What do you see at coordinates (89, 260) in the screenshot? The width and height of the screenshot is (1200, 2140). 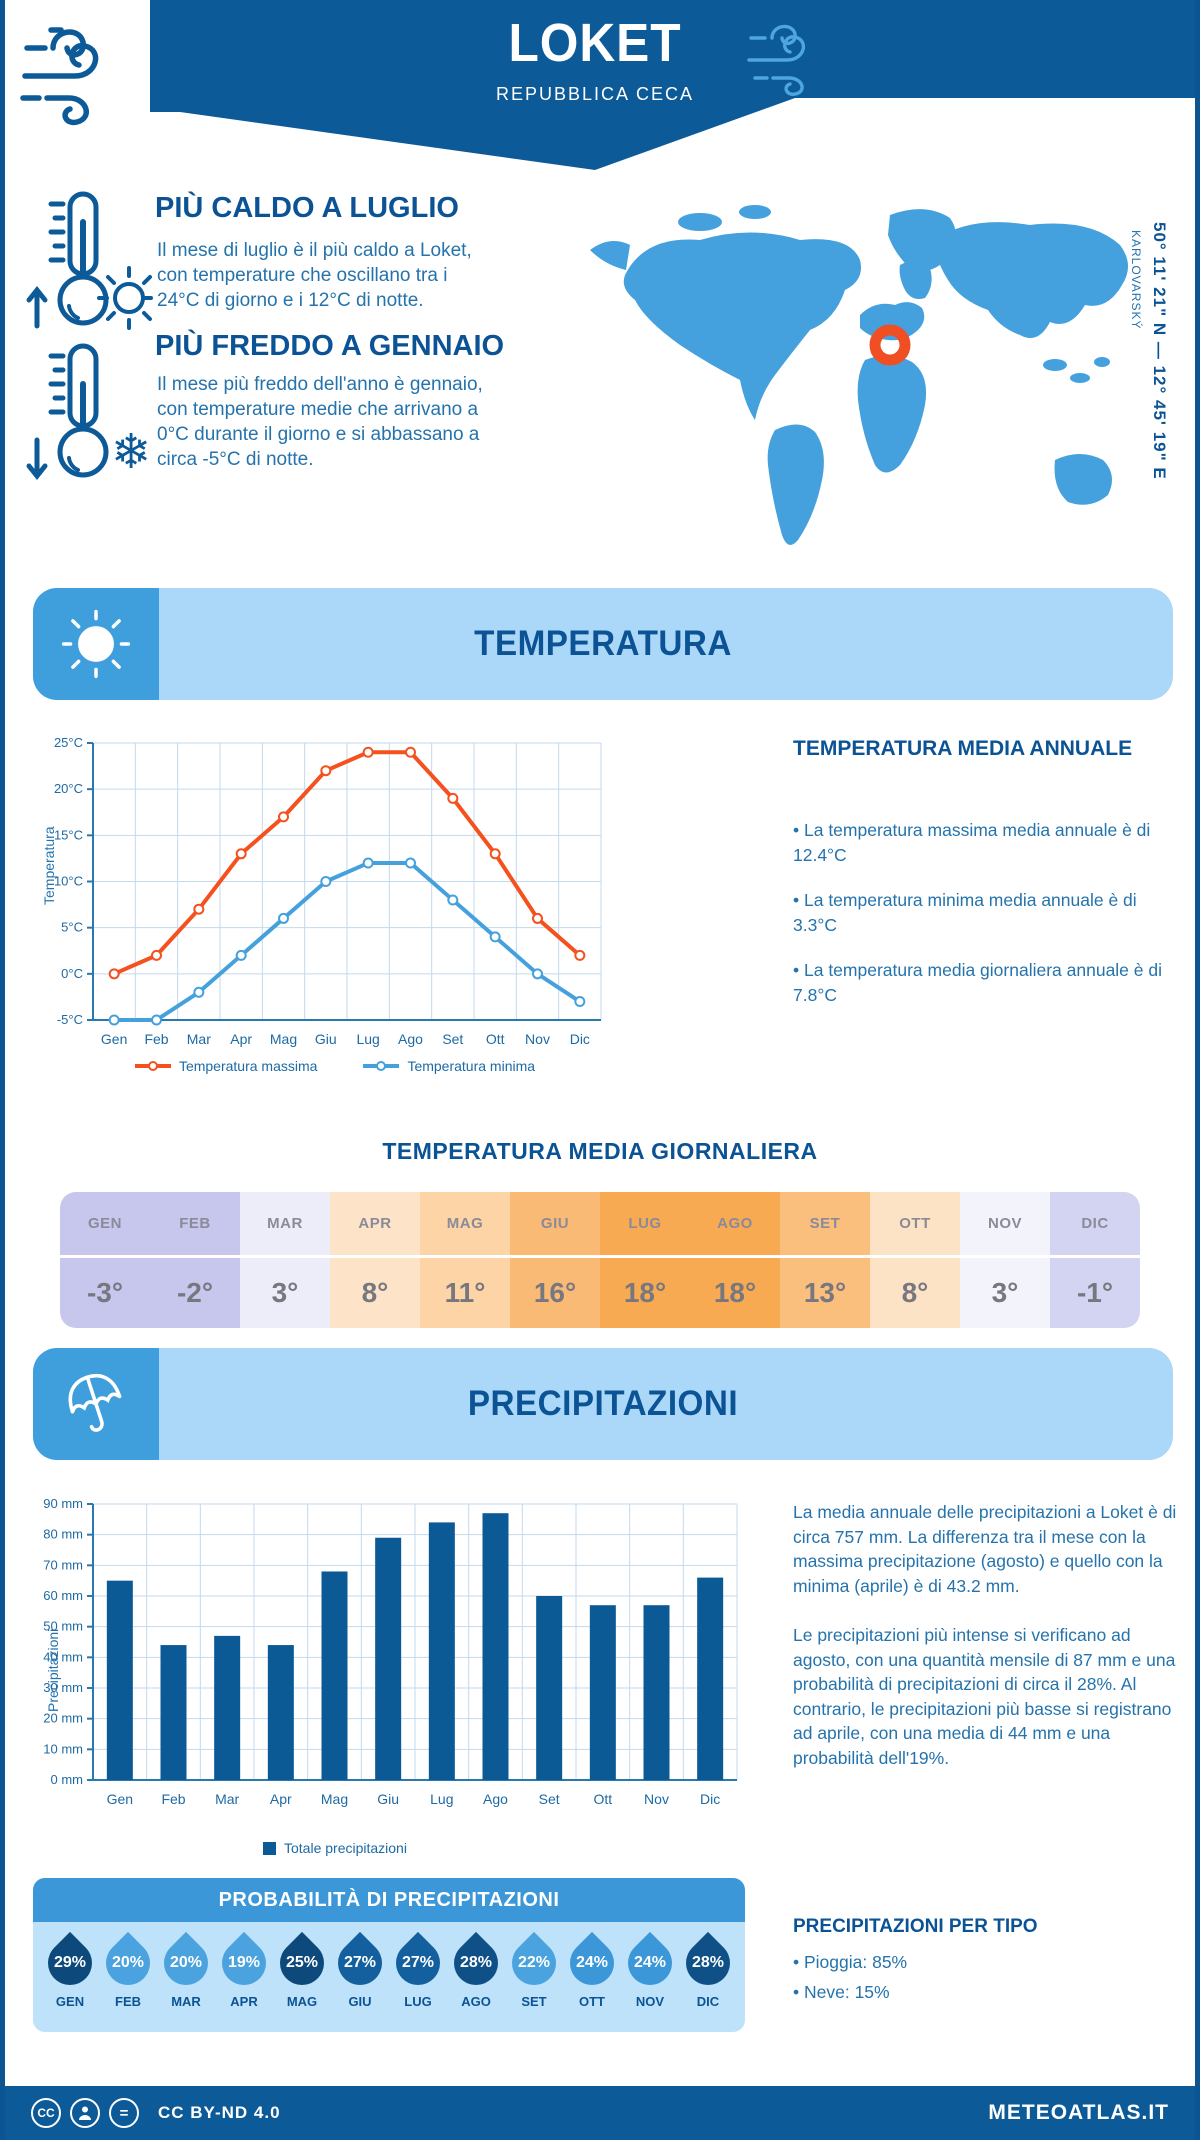 I see `thermometer-hot-icon` at bounding box center [89, 260].